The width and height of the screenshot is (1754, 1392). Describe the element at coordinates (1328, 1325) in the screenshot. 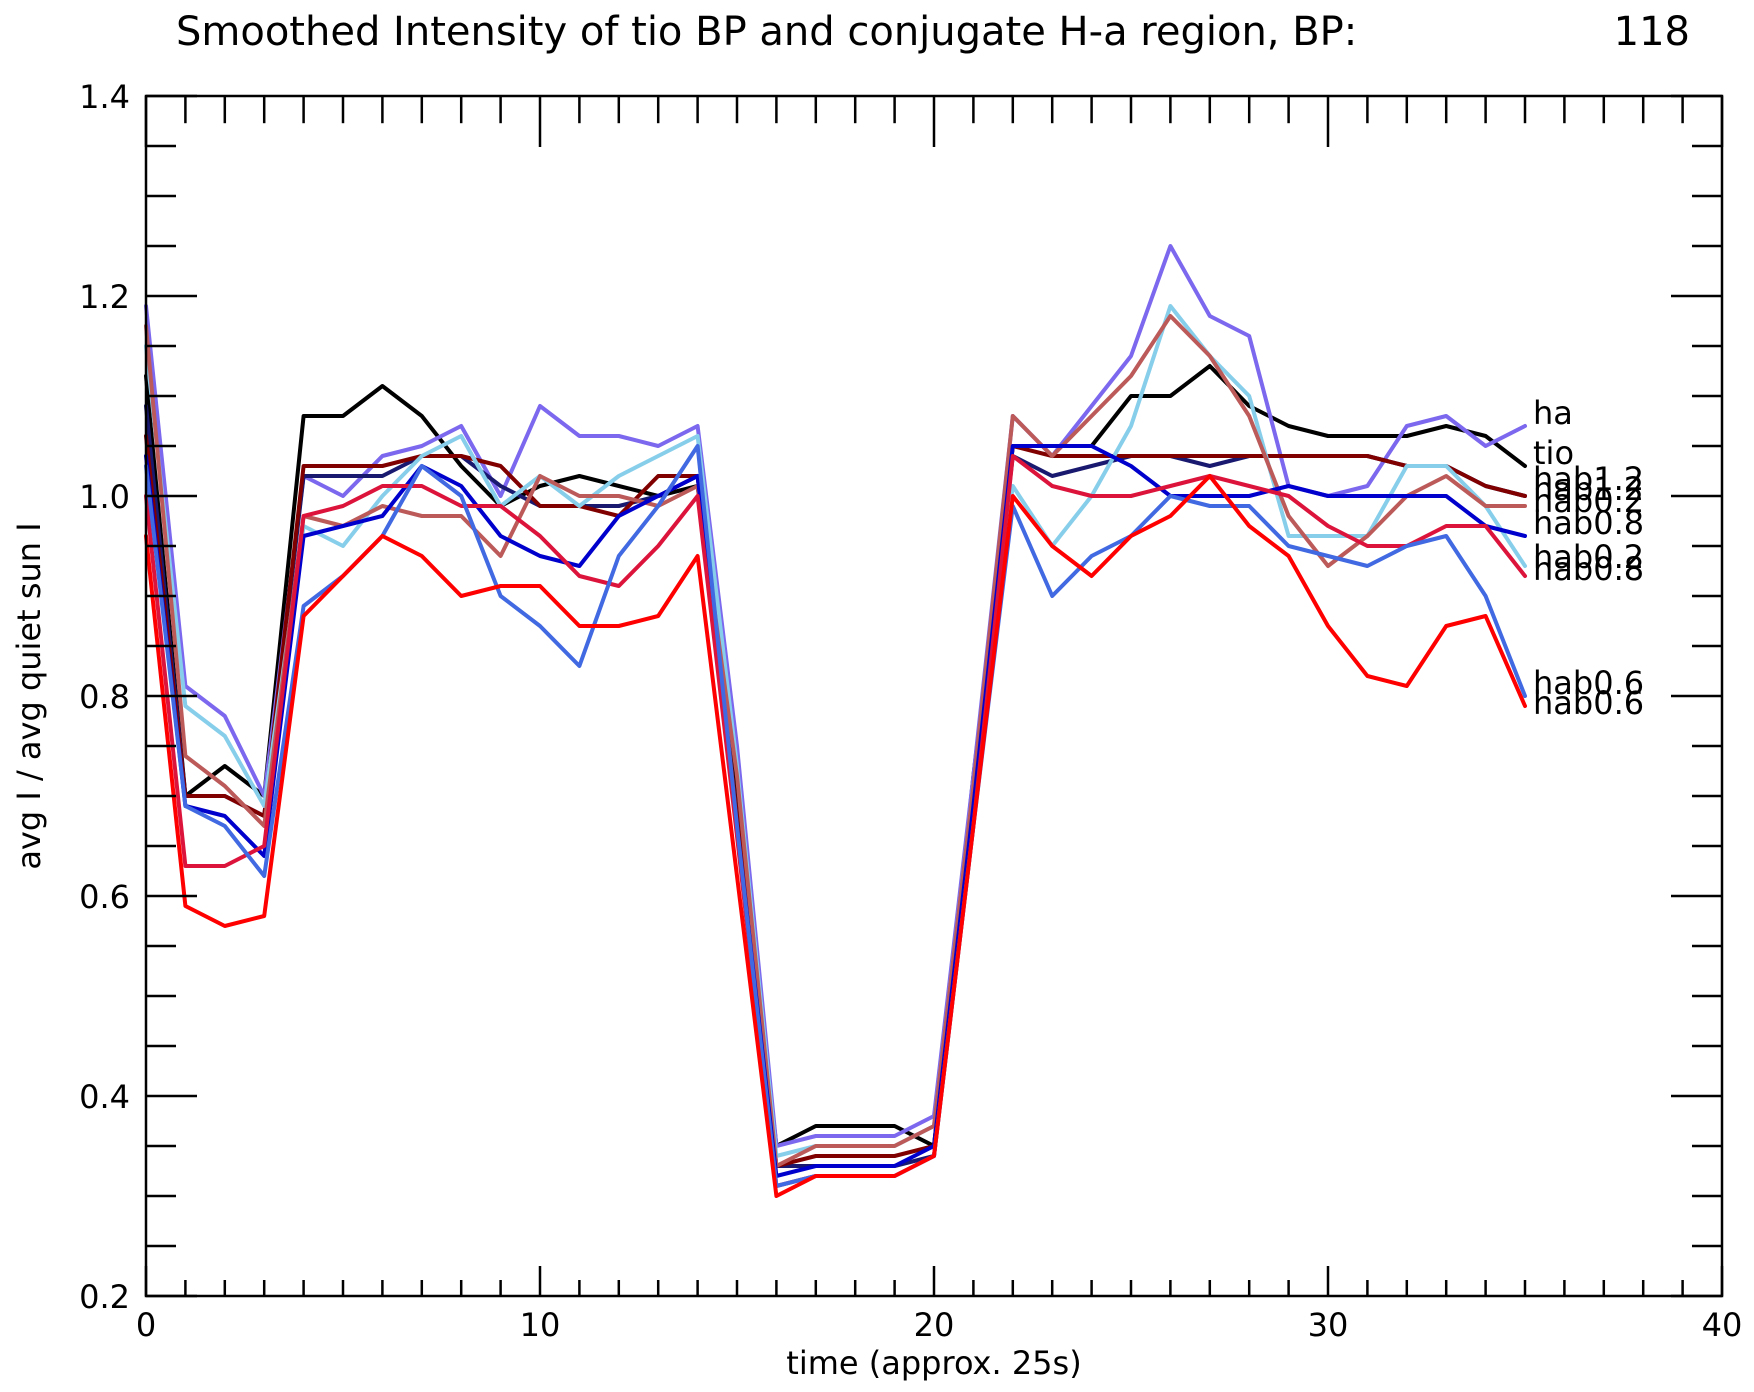

I see `x-tick-label: 30` at that location.